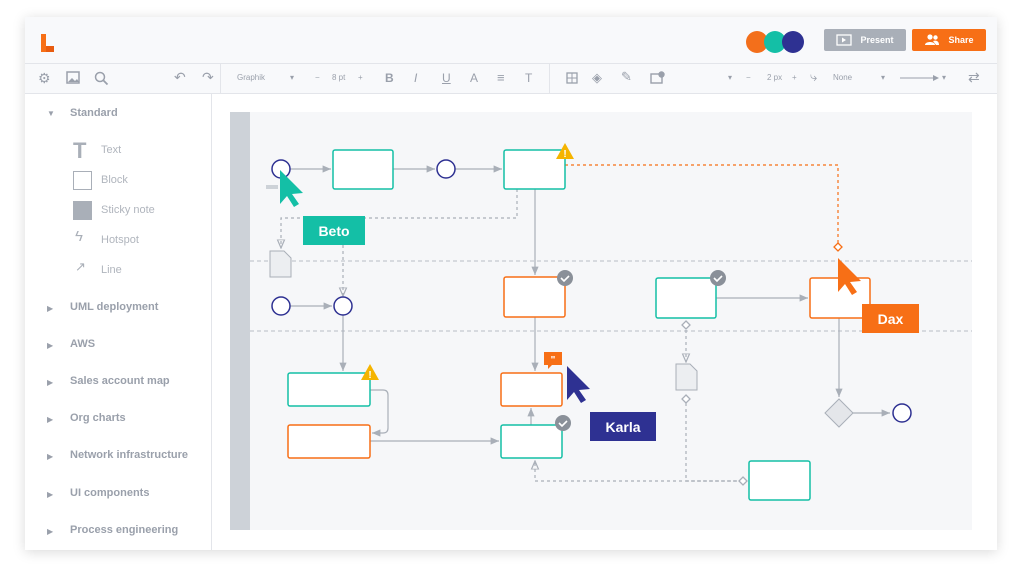  I want to click on image-icon, so click(73, 77).